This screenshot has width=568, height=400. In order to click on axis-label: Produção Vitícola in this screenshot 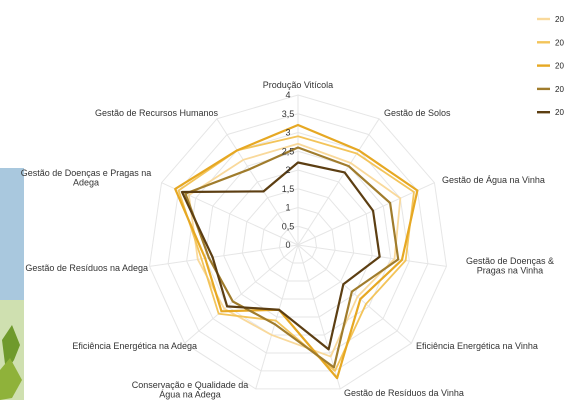, I will do `click(298, 85)`.